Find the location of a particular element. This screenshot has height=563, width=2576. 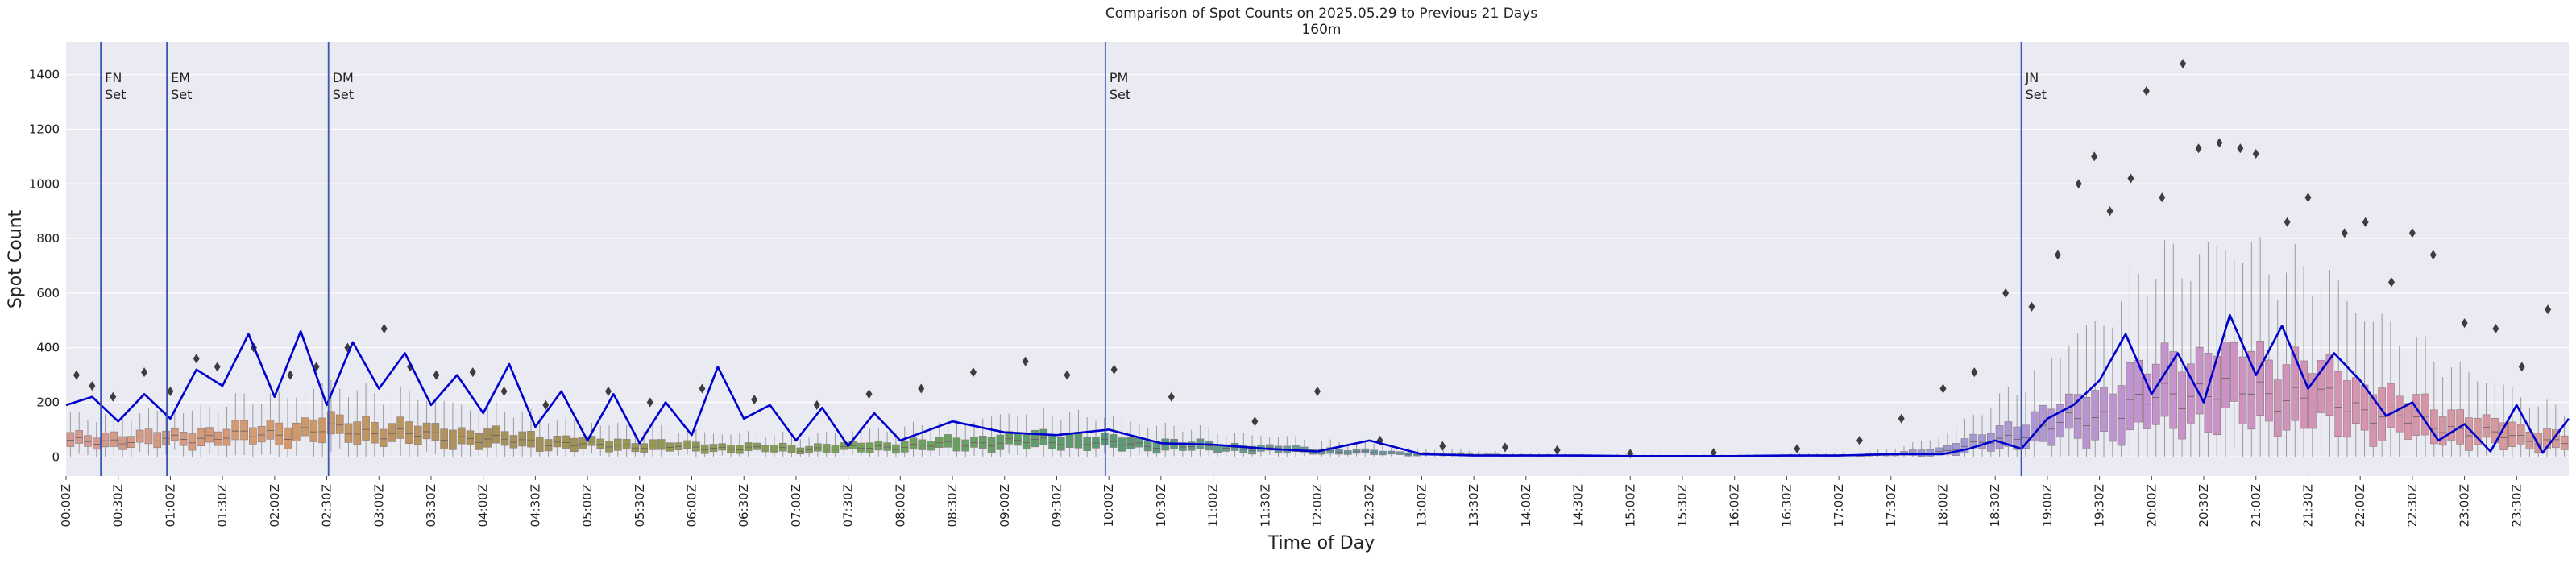

x-tick-label: 23:30Z is located at coordinates (2516, 506).